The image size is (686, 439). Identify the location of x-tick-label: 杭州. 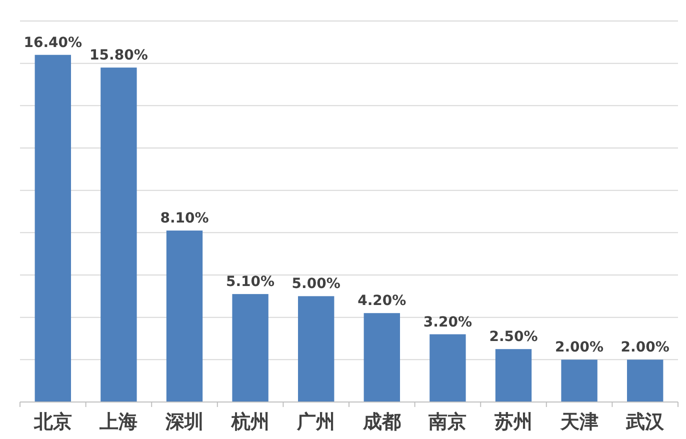
(250, 422).